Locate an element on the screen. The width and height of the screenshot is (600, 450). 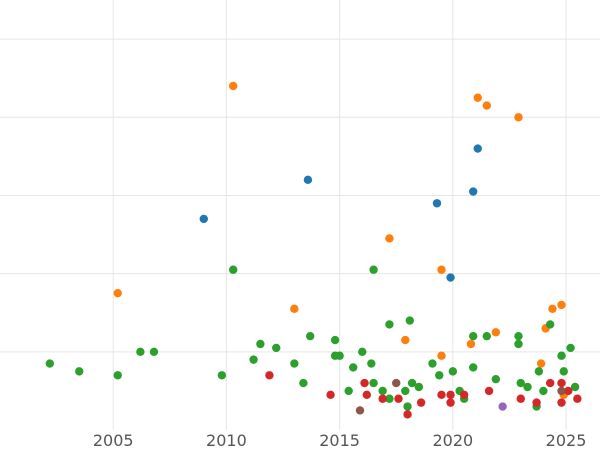
x-tick-label: 2020 is located at coordinates (452, 440).